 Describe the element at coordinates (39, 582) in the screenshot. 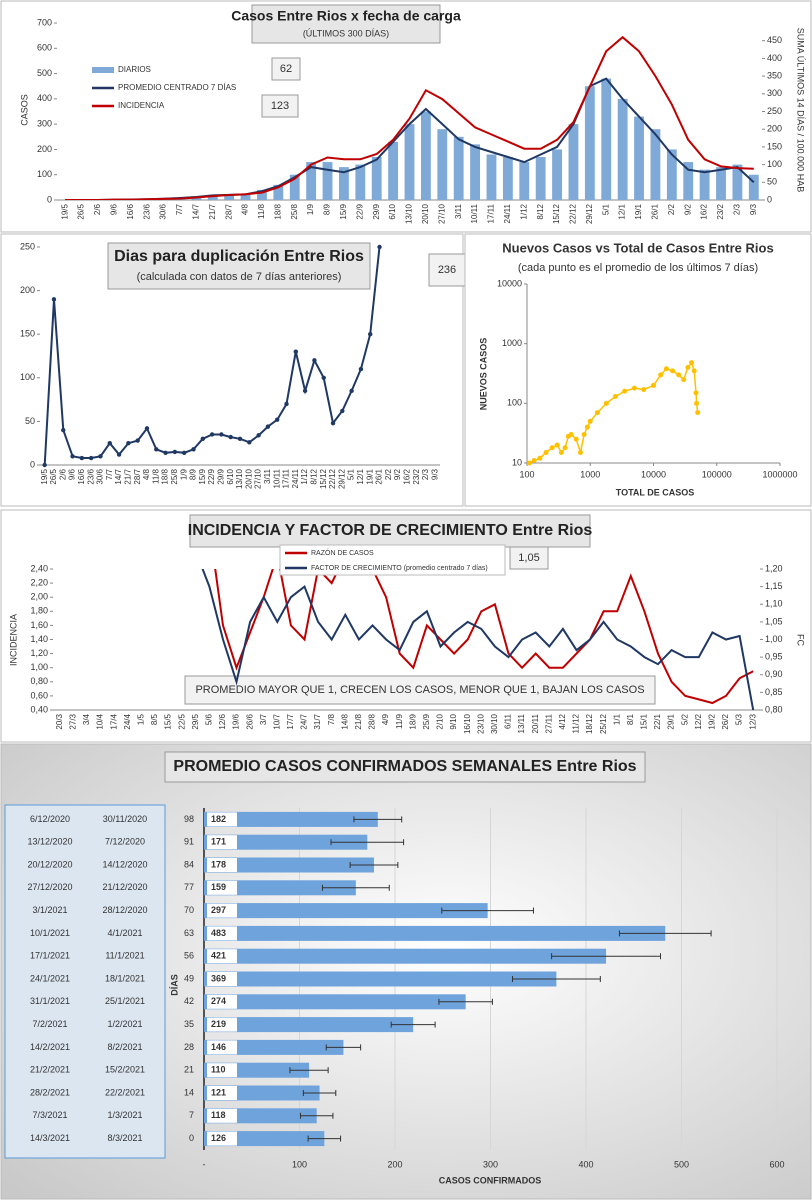

I see `y-tick-label: 2,20` at that location.